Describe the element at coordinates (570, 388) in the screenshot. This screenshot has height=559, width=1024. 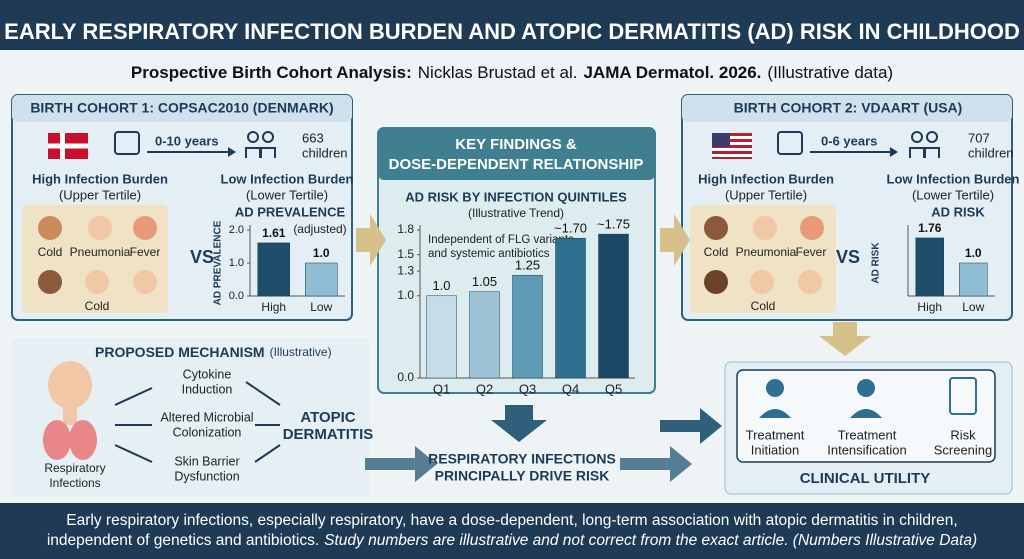
I see `x-tick-label: Q4` at that location.